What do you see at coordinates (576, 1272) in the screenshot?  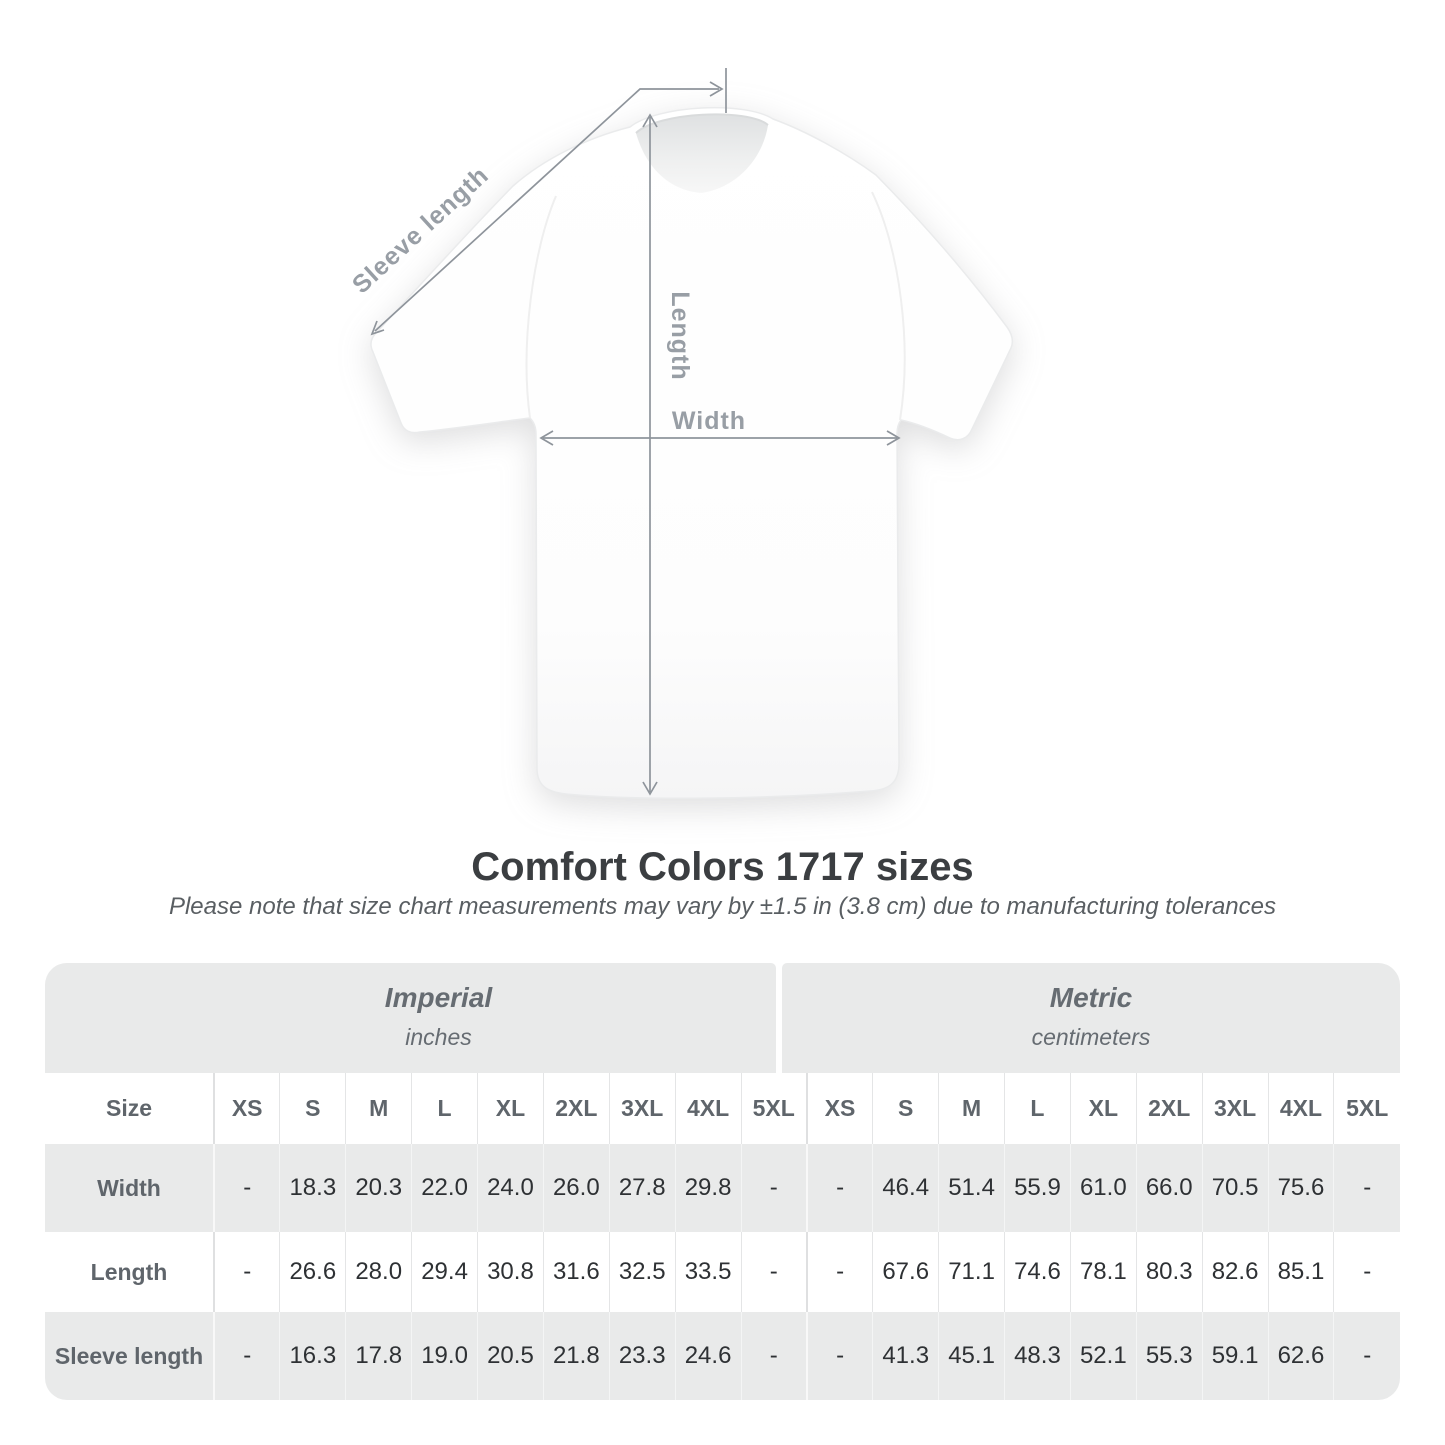 I see `value-cell: 31.6` at bounding box center [576, 1272].